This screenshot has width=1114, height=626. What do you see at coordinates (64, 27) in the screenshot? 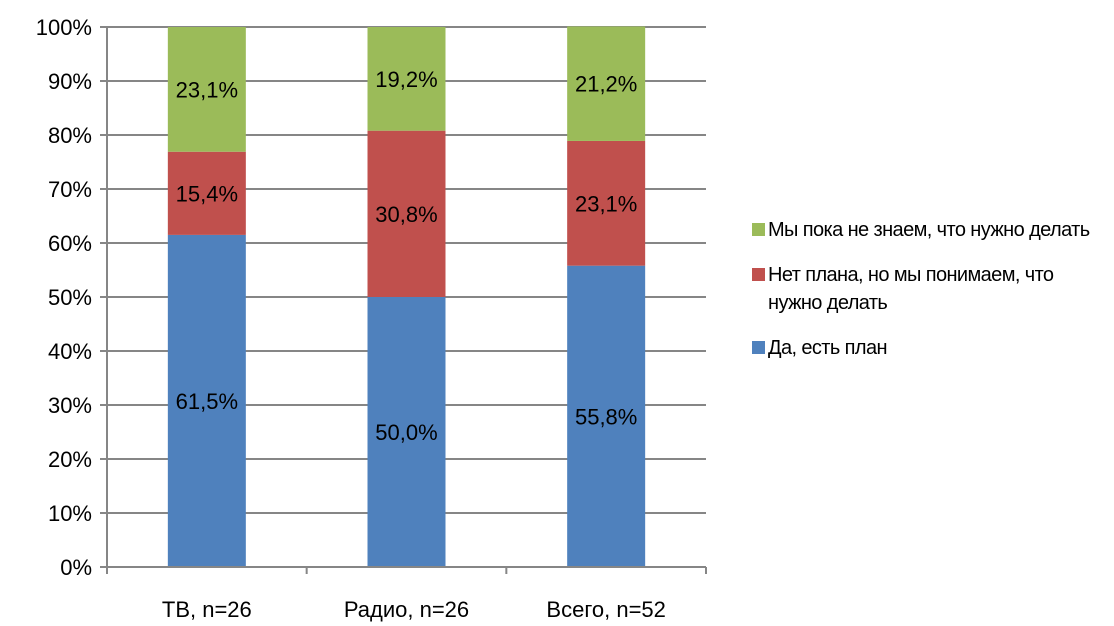
I see `y-tick-label: 100%` at bounding box center [64, 27].